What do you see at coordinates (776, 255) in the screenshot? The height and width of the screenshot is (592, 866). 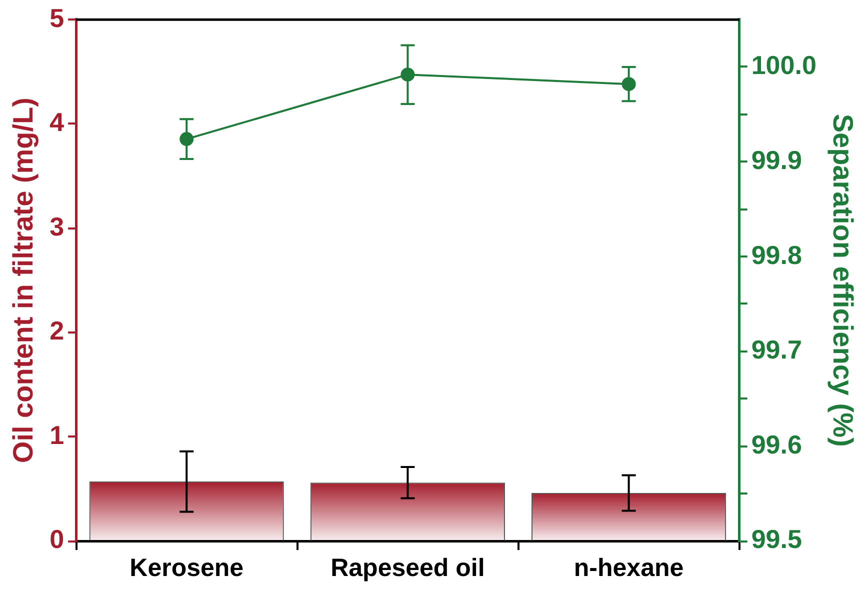 I see `y2-tick-label: 99.8` at bounding box center [776, 255].